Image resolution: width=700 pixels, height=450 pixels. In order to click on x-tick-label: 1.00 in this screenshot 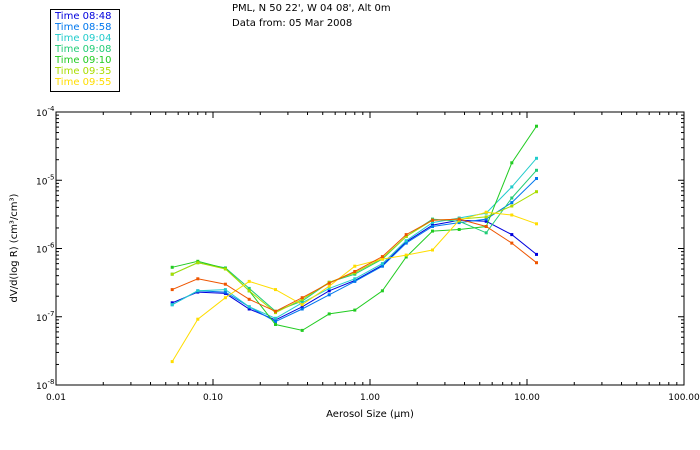, I will do `click(370, 398)`.